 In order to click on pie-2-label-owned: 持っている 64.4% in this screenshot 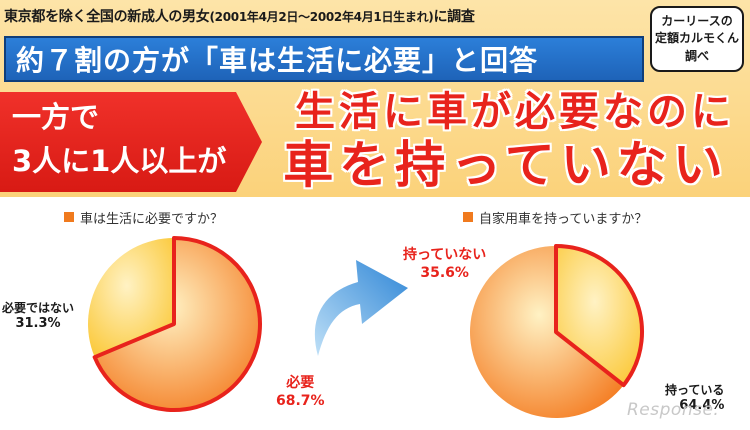, I will do `click(694, 398)`.